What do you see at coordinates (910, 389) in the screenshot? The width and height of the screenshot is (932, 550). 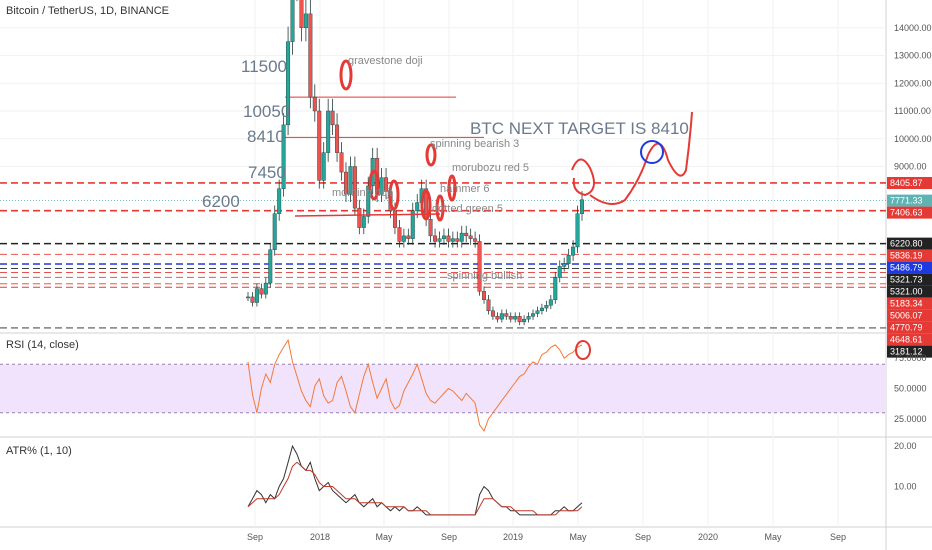 I see `rsi-y-tick-label: 50.0000` at bounding box center [910, 389].